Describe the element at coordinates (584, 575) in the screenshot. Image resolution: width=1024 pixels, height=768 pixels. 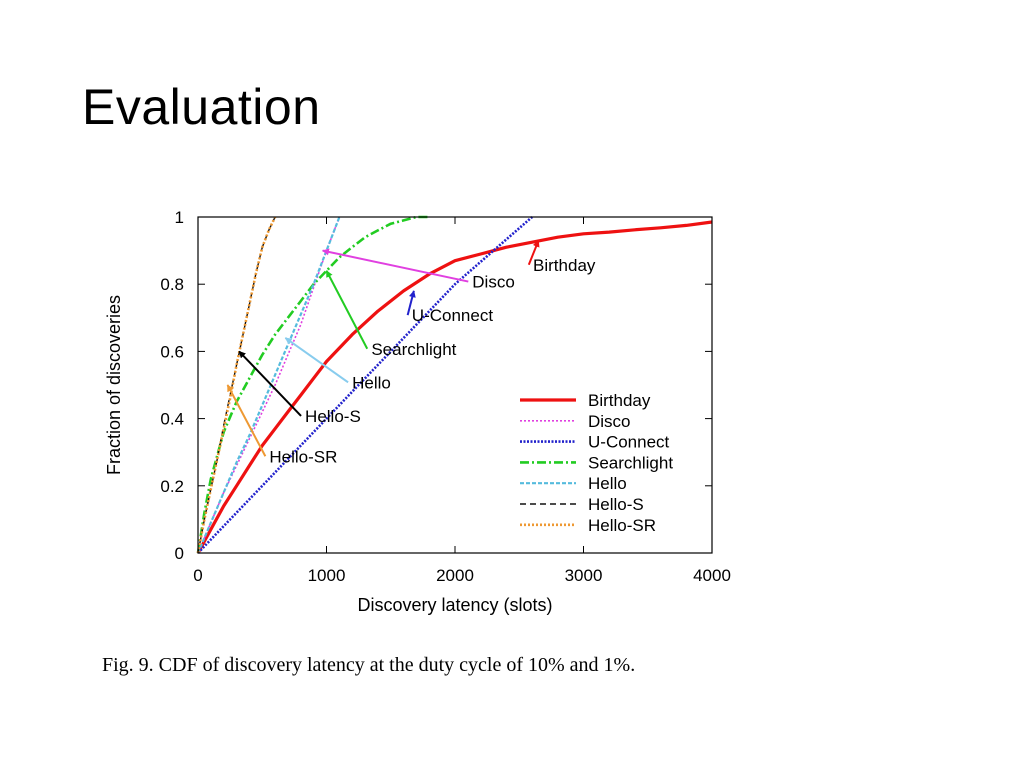
I see `x-tick-label: 3000` at that location.